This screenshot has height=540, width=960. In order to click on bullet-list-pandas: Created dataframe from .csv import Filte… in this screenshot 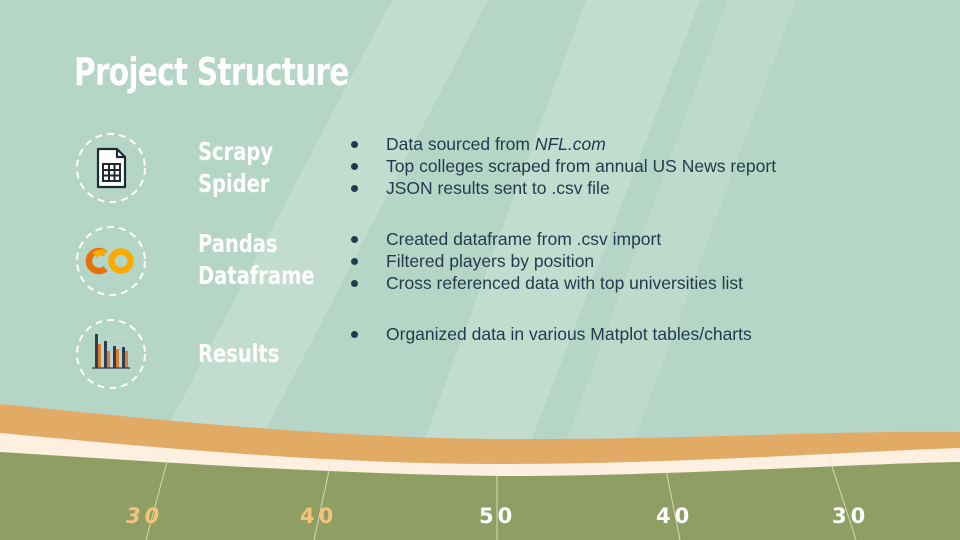, I will do `click(546, 261)`.